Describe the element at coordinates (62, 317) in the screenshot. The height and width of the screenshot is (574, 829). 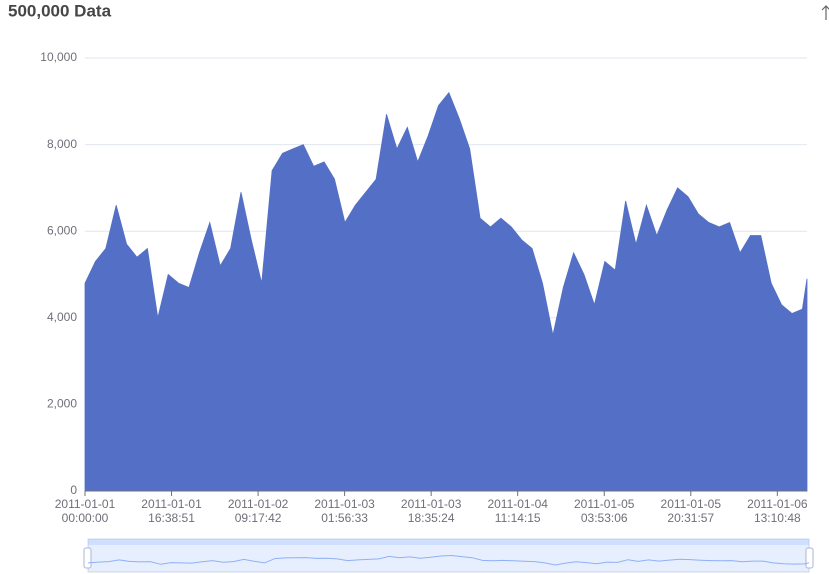
I see `y-tick-label: 4,000` at that location.